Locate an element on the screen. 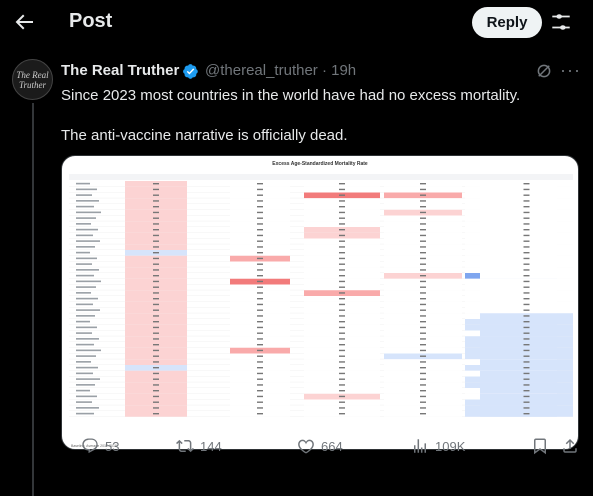 The height and width of the screenshot is (496, 593). grok-icon is located at coordinates (544, 71).